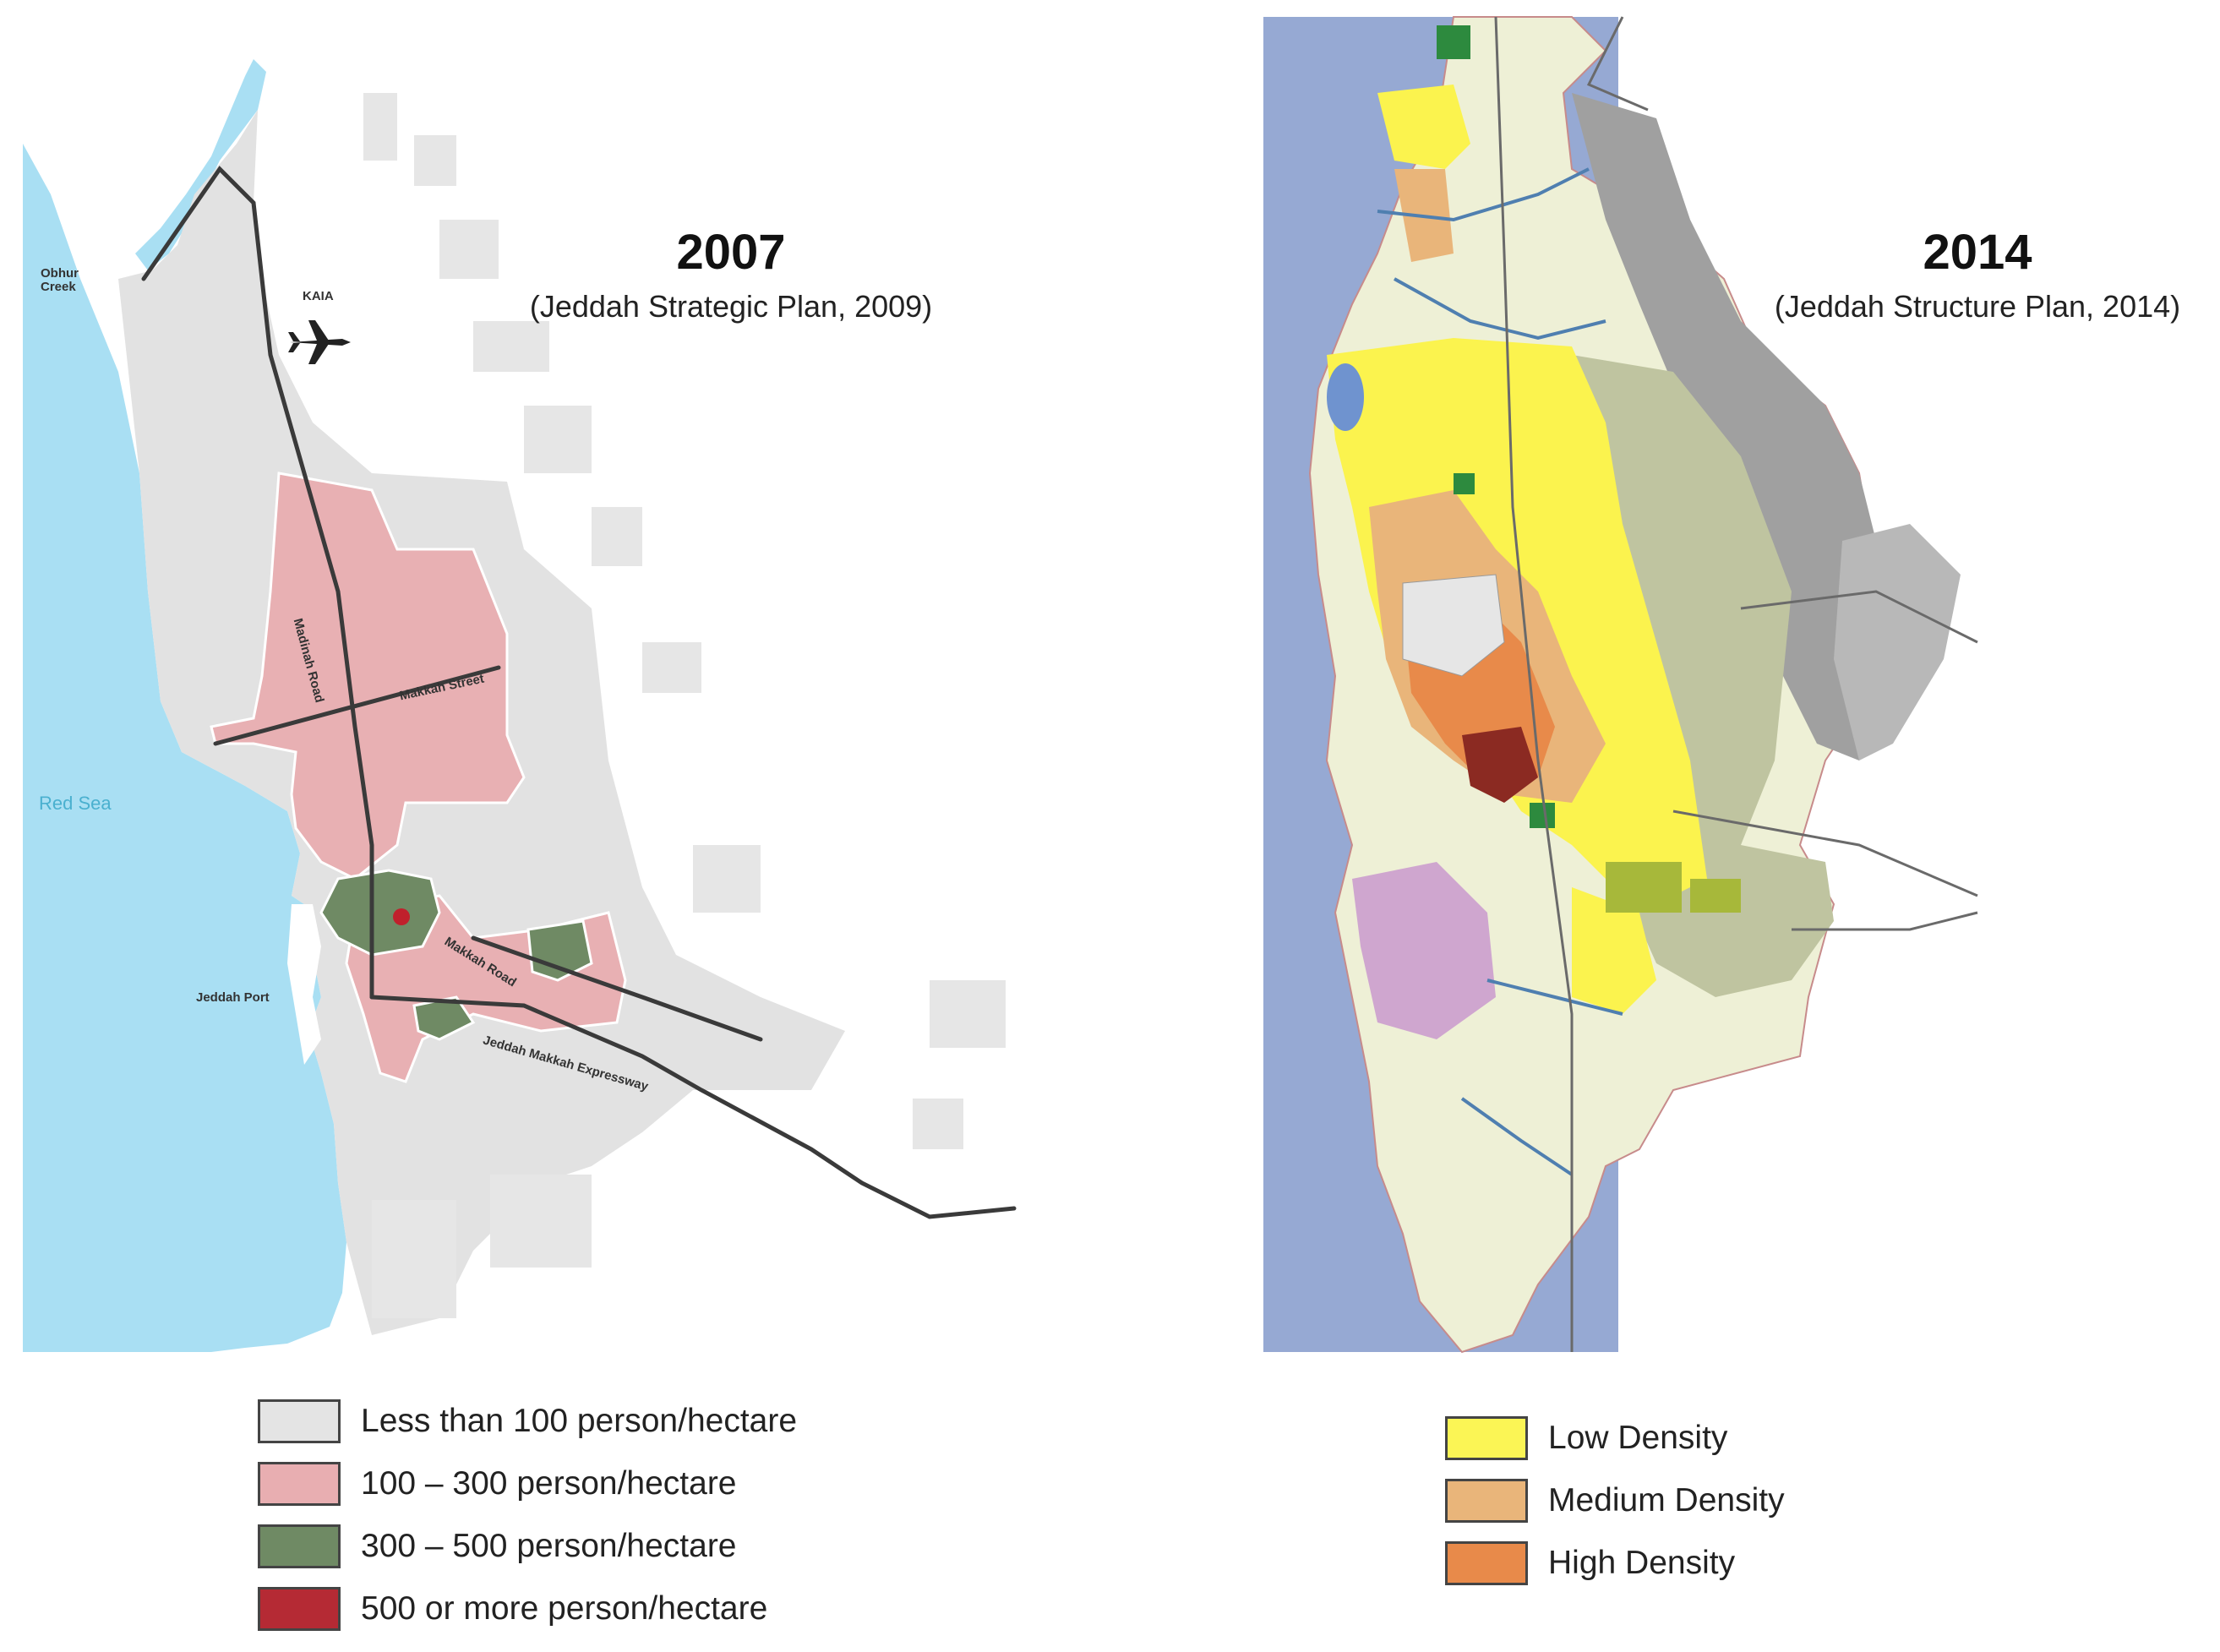 The image size is (2220, 1652). Describe the element at coordinates (184, 748) in the screenshot. I see `left-sea` at that location.